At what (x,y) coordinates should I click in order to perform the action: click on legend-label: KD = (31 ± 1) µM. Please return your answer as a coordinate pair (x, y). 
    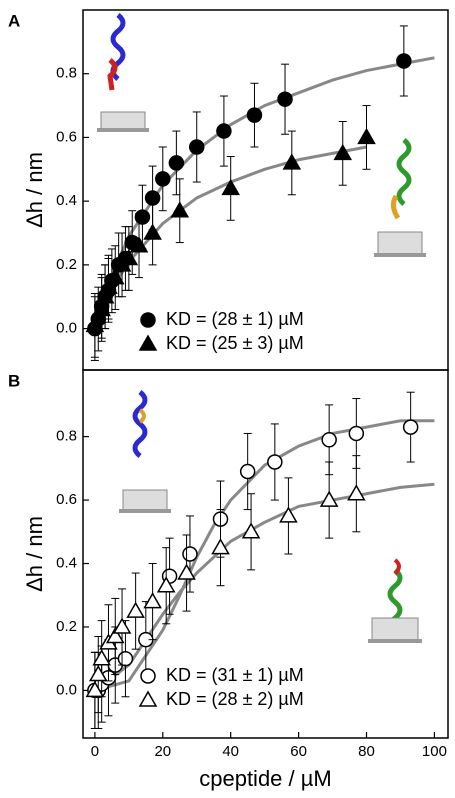
    Looking at the image, I should click on (235, 675).